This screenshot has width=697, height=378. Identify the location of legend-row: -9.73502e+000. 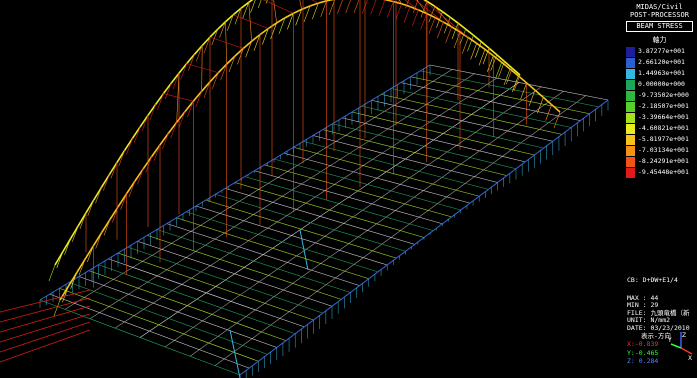
(659, 95).